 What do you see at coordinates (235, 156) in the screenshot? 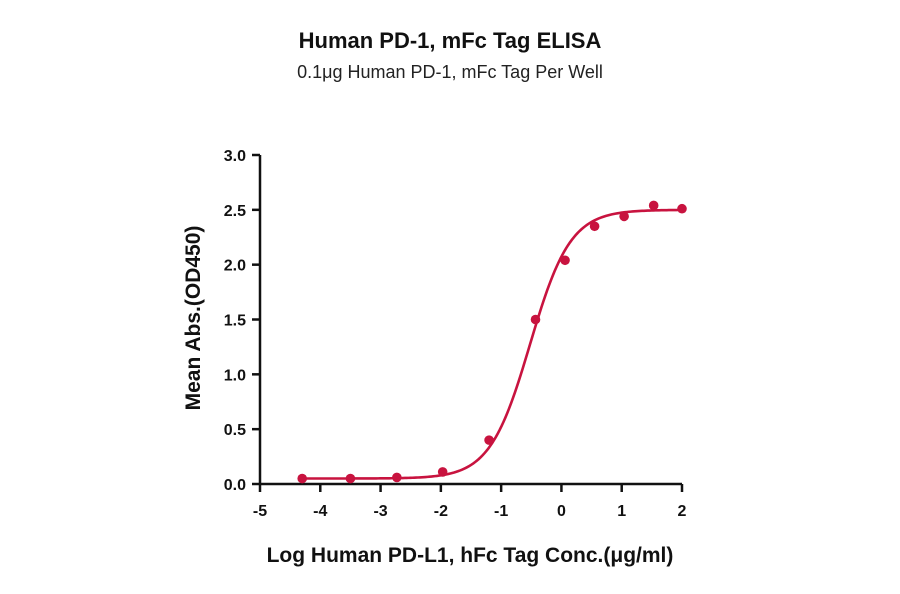
I see `y-tick-label: 3.0` at bounding box center [235, 156].